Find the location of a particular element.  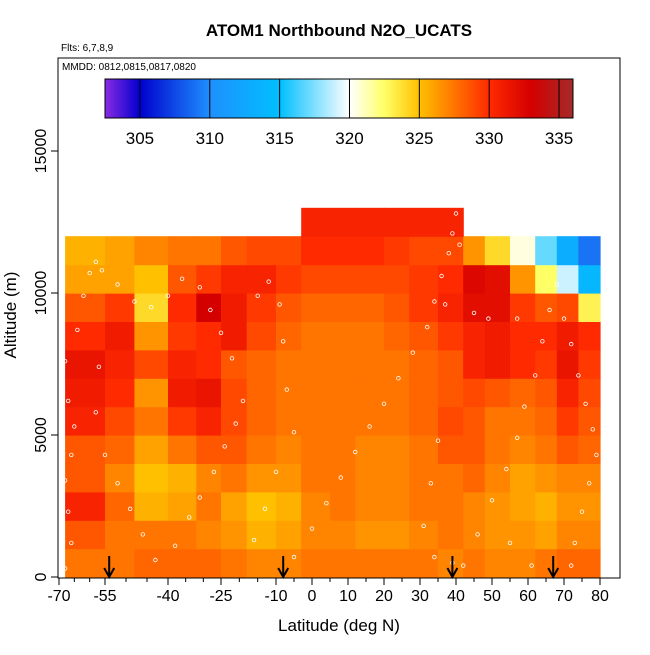

y-tick-label: 0 is located at coordinates (41, 576).